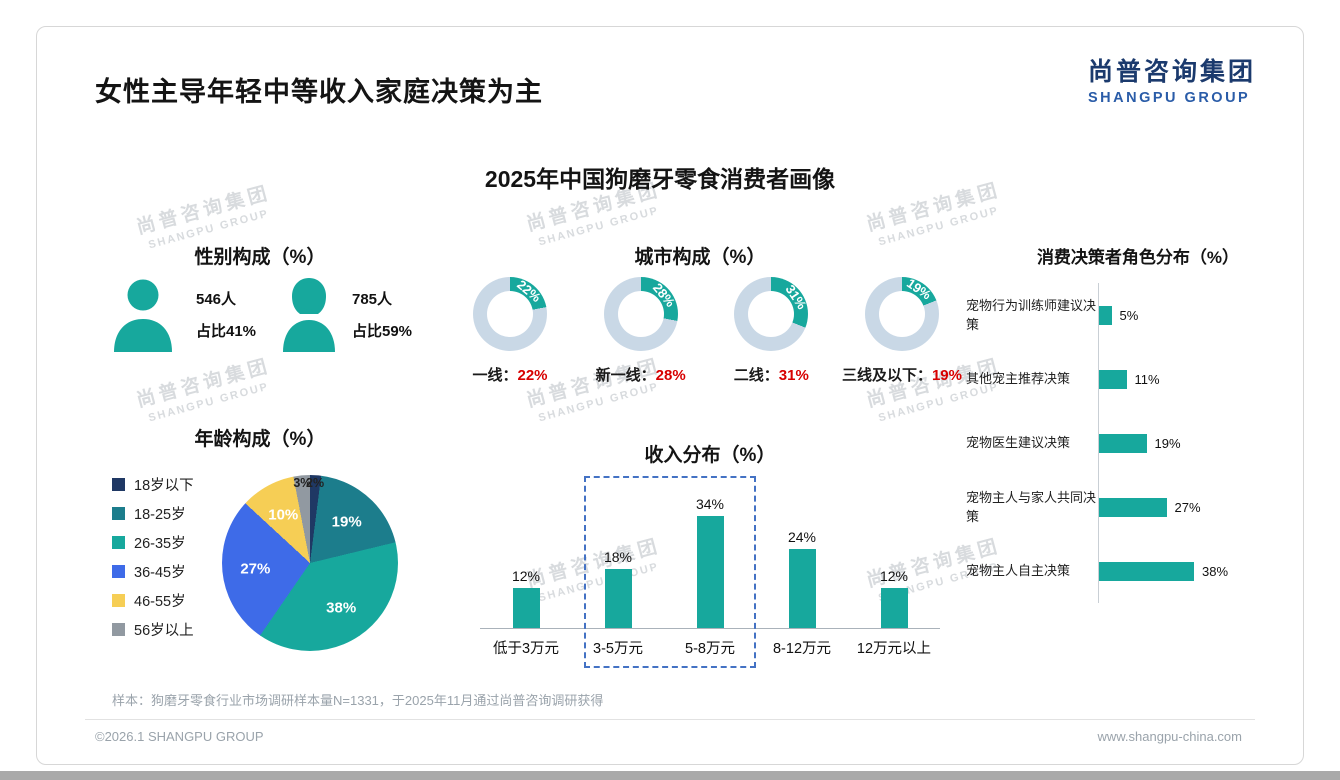 Image resolution: width=1340 pixels, height=780 pixels. I want to click on donut-chart: 28%, so click(640, 314).